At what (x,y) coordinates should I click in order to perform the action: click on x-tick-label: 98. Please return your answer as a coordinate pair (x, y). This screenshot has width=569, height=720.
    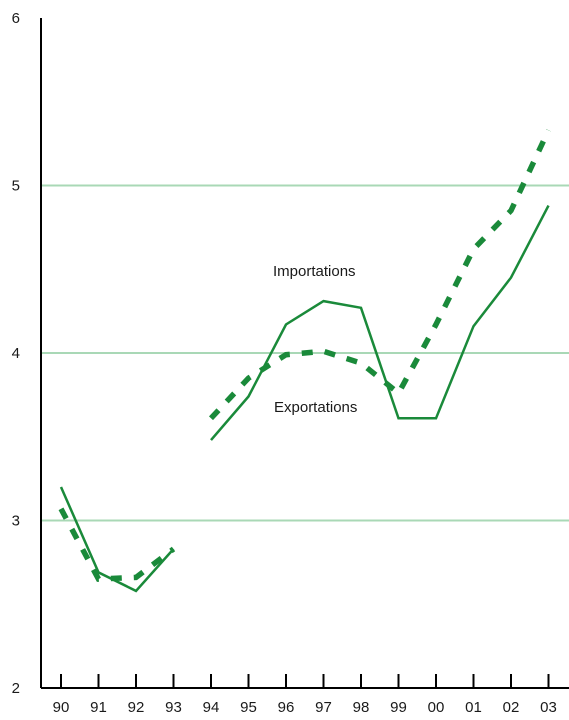
    Looking at the image, I should click on (361, 707).